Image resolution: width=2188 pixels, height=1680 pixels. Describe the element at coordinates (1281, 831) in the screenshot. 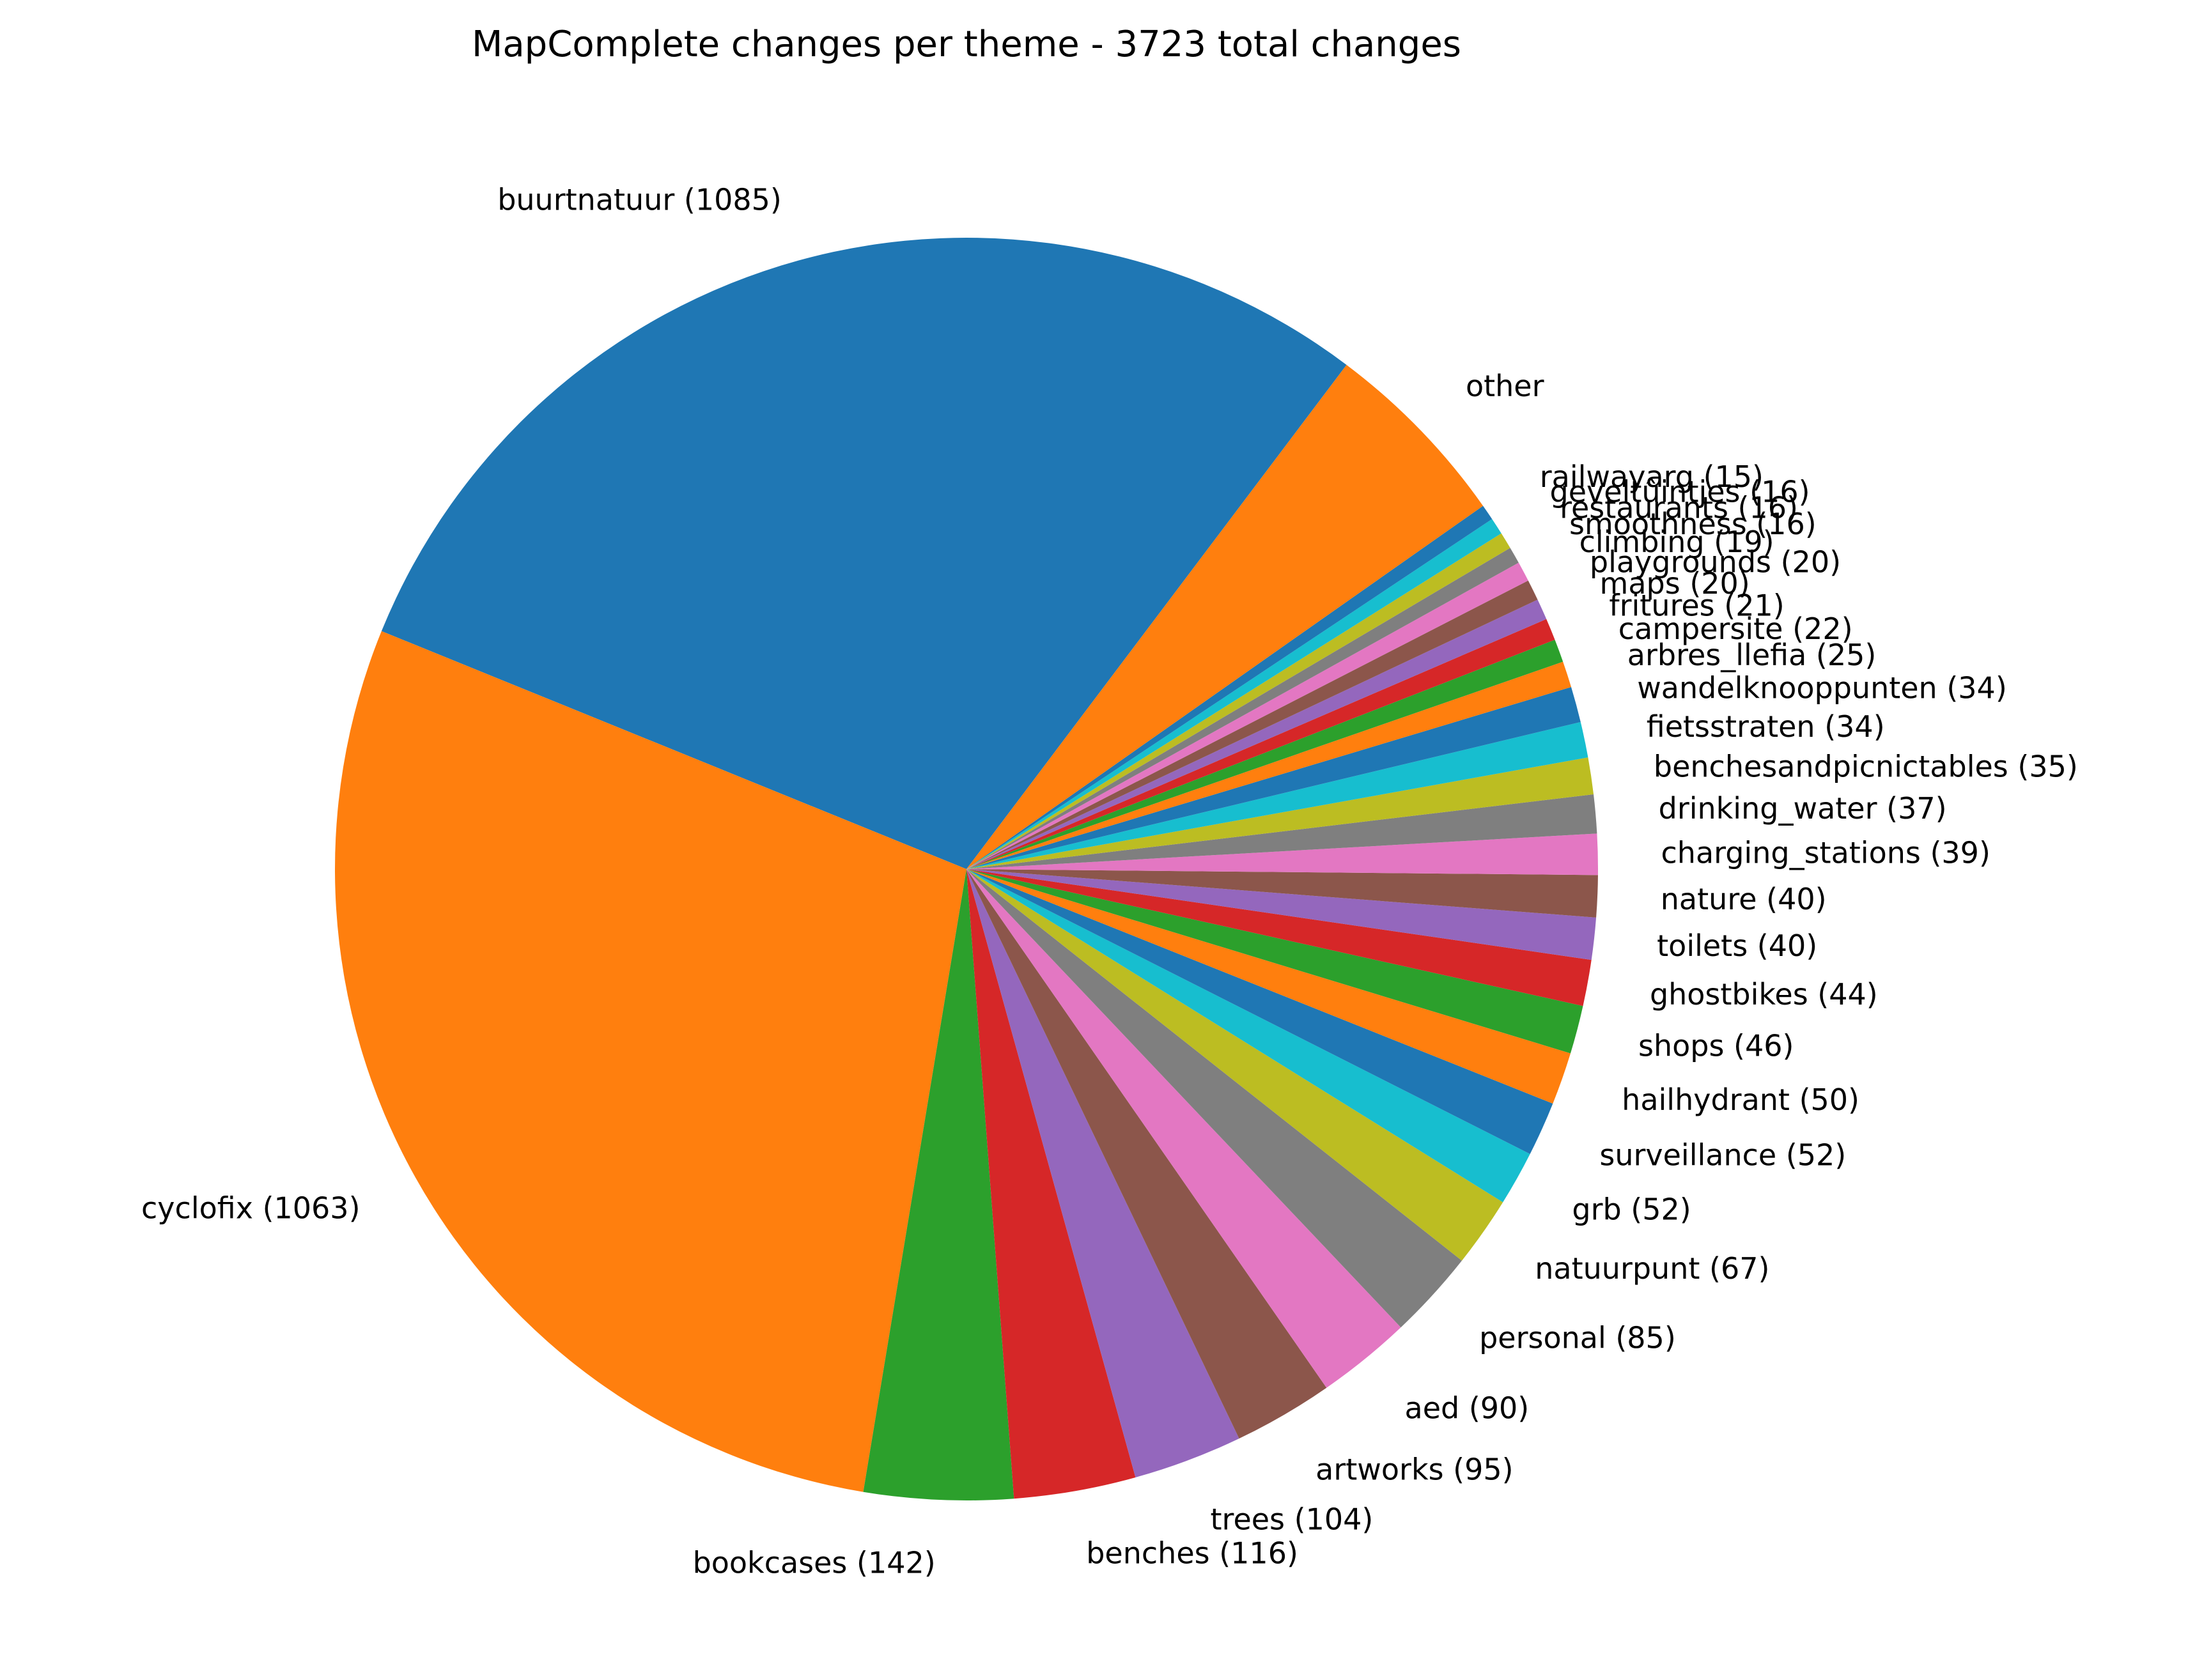

I see `pie-slice-drinking-water` at that location.